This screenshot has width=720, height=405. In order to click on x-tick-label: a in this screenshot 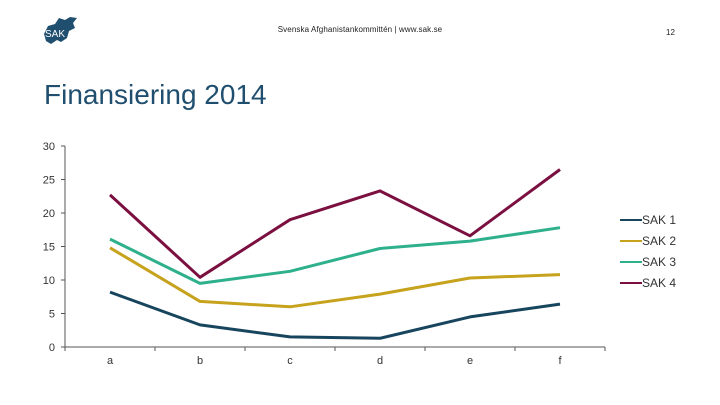, I will do `click(110, 361)`.